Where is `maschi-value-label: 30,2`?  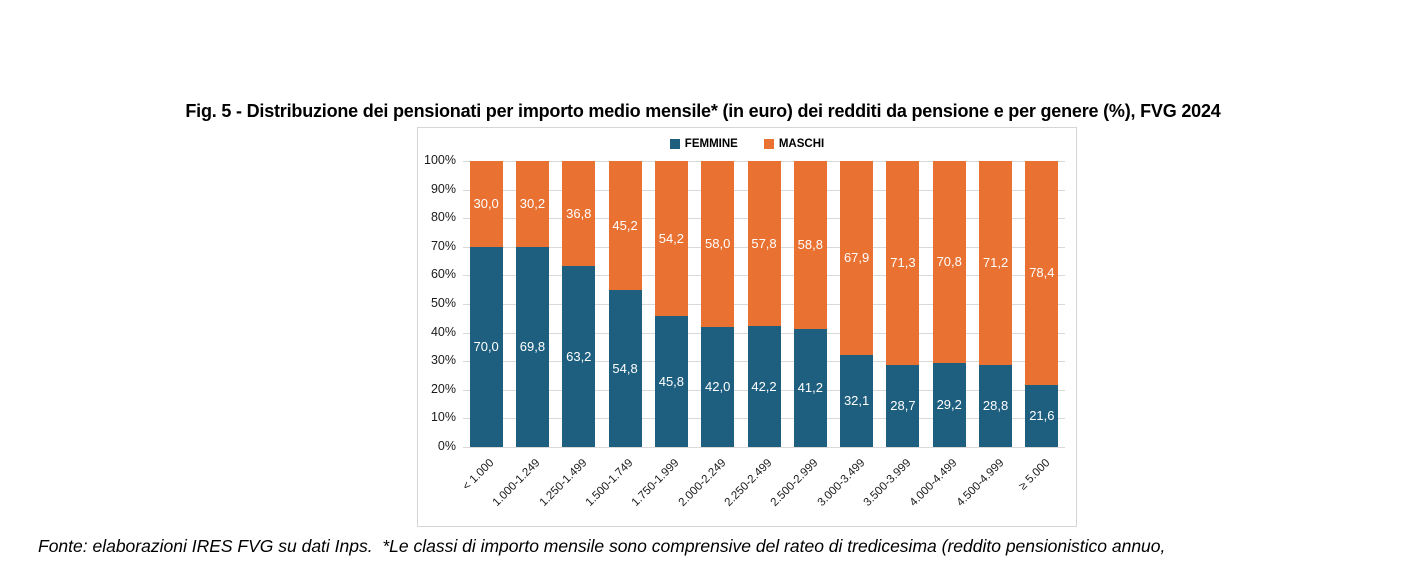
maschi-value-label: 30,2 is located at coordinates (532, 204).